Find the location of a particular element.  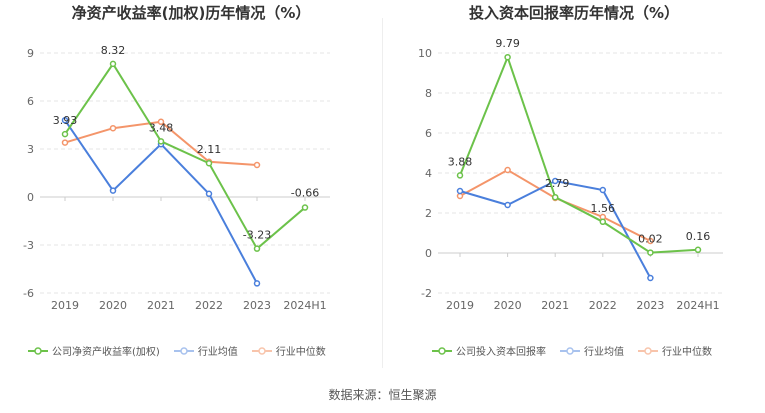

y-tick-label: 3 is located at coordinates (30, 149).